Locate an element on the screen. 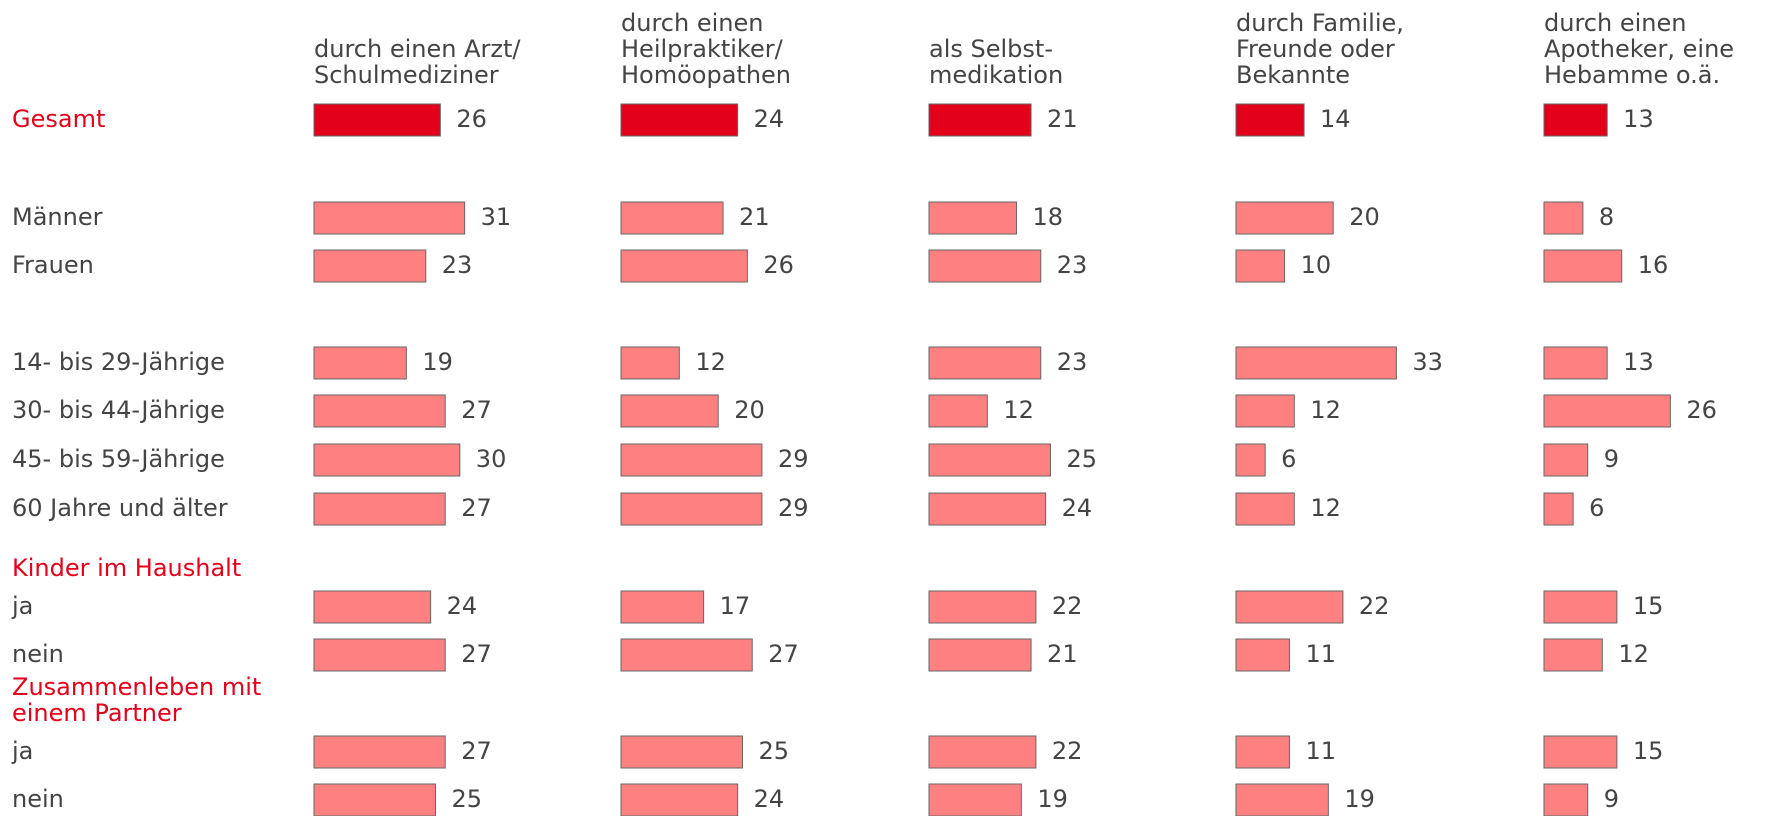 The width and height of the screenshot is (1766, 816). column-header: Bekannte is located at coordinates (1293, 75).